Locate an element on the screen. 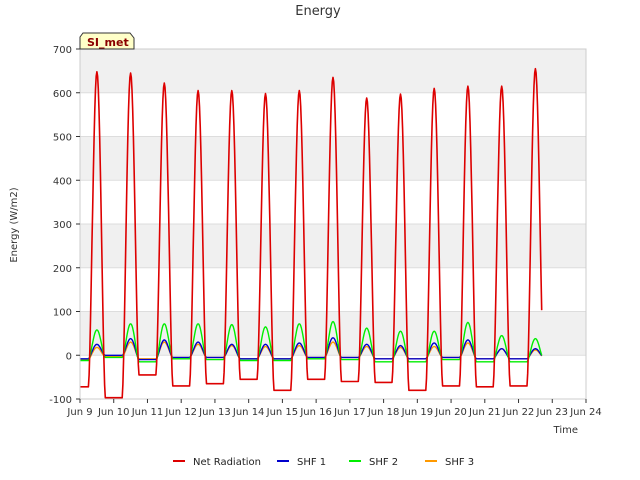 The height and width of the screenshot is (480, 640). y-tick-label: 100 is located at coordinates (62, 313).